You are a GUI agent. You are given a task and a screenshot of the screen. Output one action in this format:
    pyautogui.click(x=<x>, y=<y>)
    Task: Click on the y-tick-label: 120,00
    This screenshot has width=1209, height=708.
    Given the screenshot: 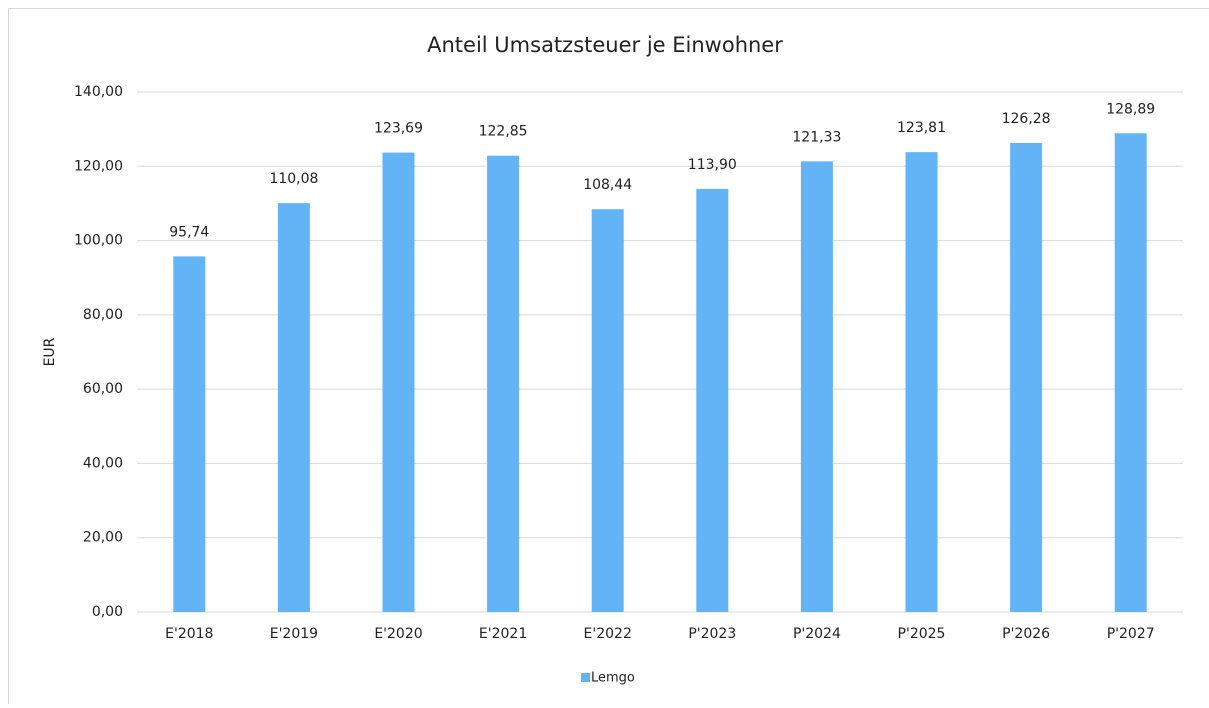 What is the action you would take?
    pyautogui.click(x=98, y=166)
    